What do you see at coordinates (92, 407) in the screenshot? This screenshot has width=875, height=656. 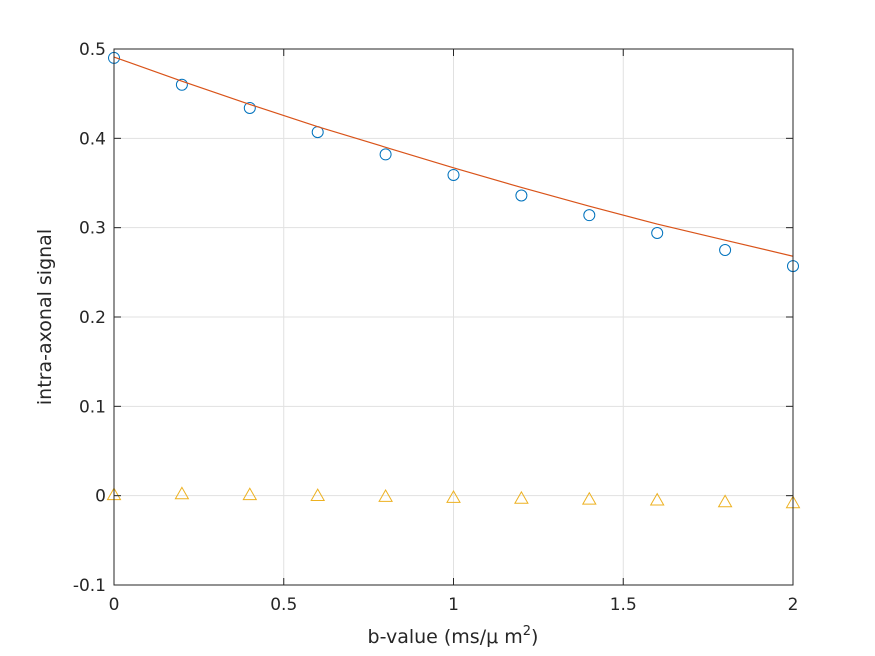 I see `y-tick-label: 0.1` at bounding box center [92, 407].